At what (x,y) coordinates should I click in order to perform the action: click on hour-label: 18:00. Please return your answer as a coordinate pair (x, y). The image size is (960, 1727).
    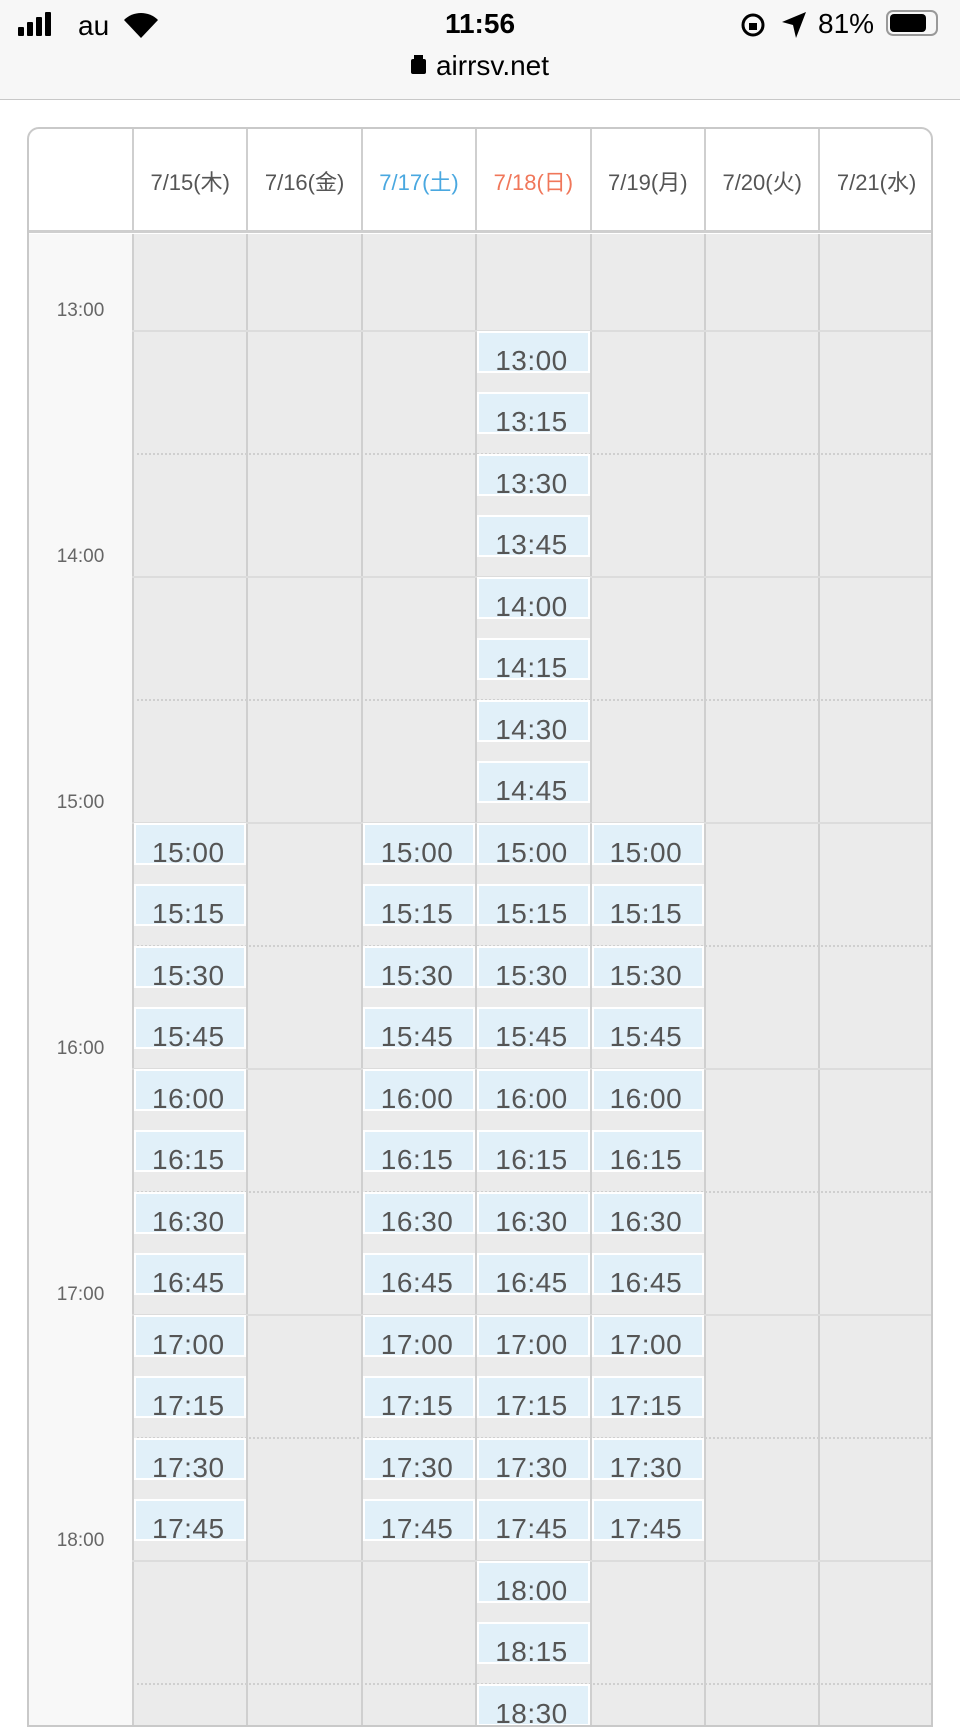
    Looking at the image, I should click on (80, 1540).